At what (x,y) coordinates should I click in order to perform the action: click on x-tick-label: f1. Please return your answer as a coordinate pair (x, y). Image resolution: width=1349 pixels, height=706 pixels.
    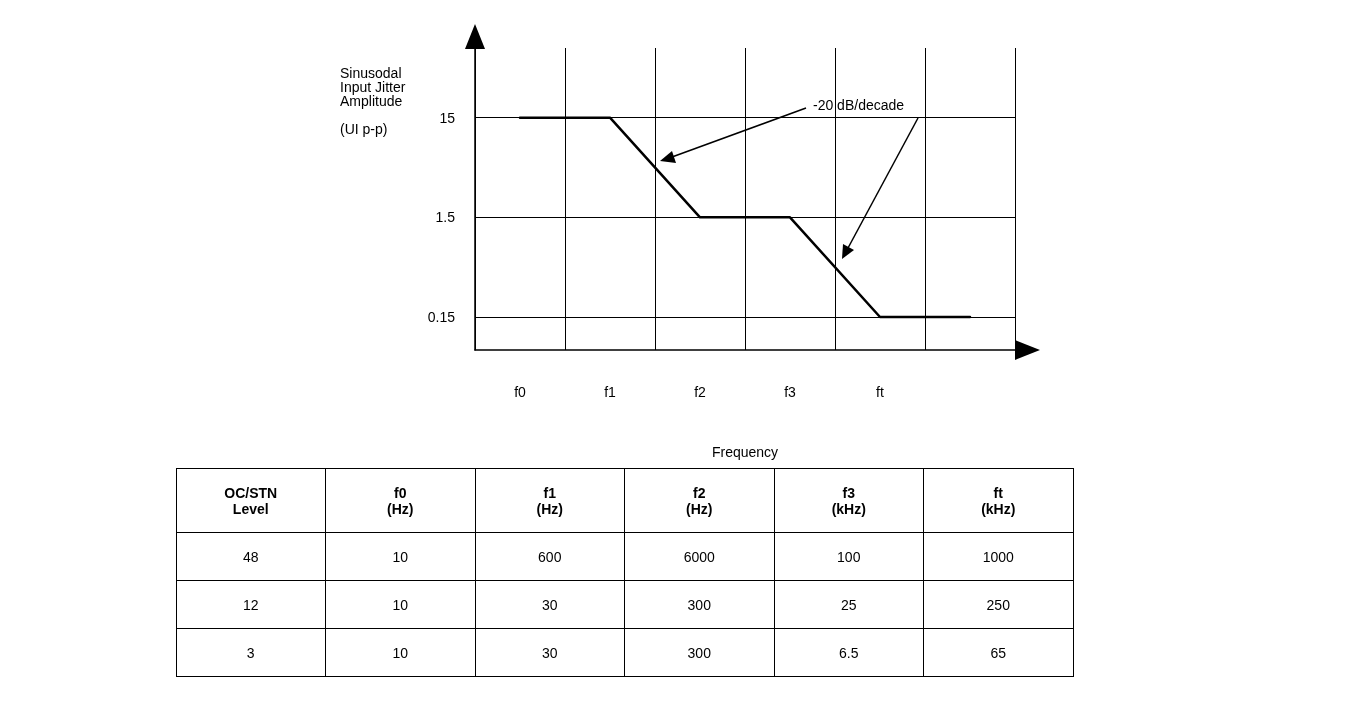
    Looking at the image, I should click on (610, 392).